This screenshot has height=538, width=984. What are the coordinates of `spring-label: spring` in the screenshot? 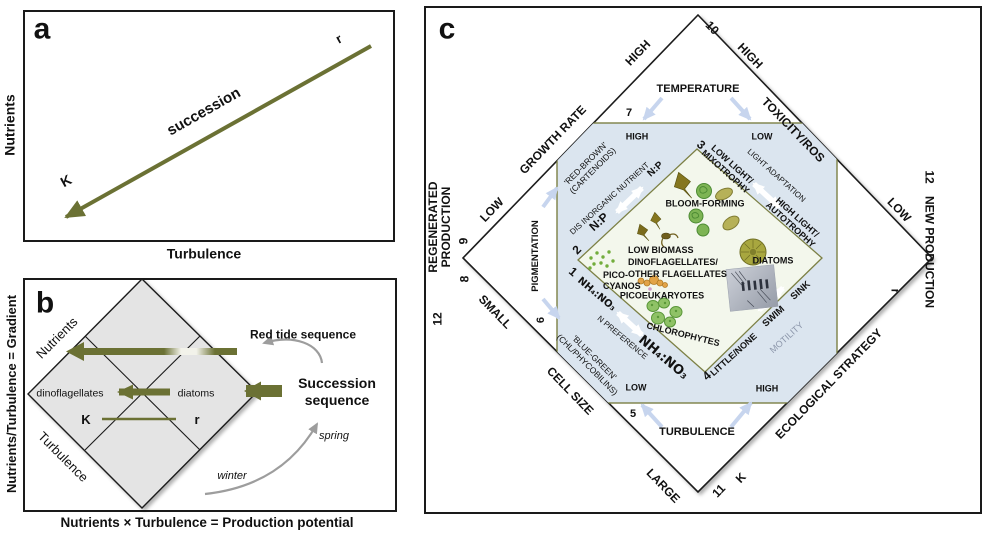 It's located at (334, 436).